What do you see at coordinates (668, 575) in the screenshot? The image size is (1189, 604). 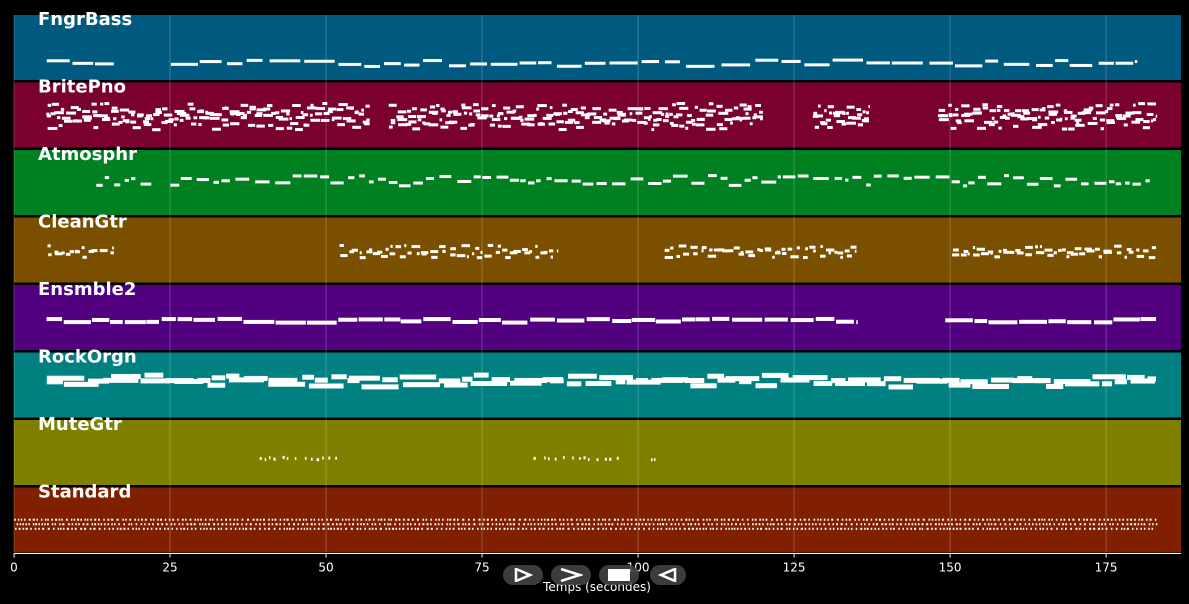 I see `rewind-button` at bounding box center [668, 575].